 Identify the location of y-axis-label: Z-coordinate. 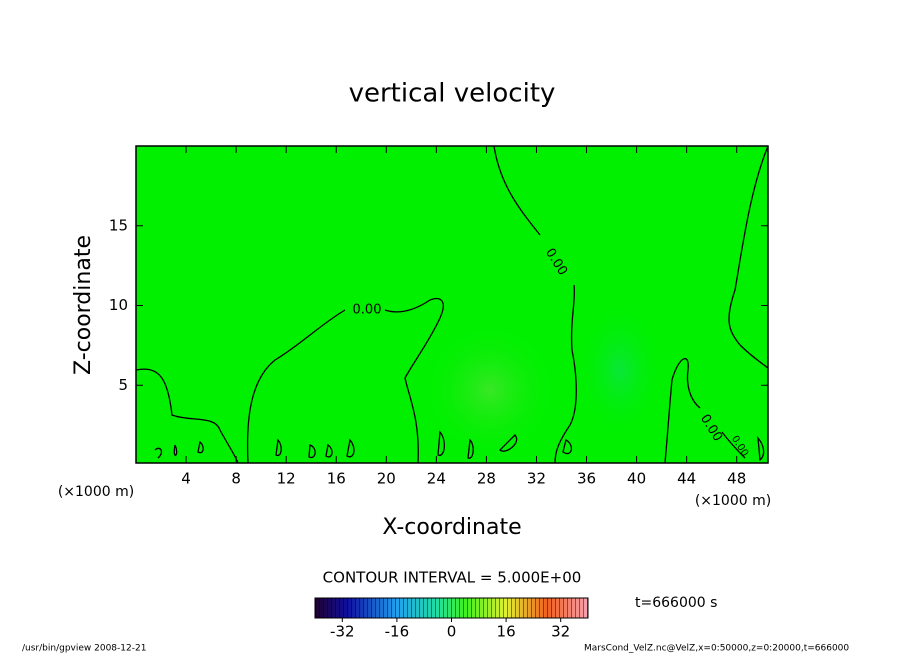
(83, 305).